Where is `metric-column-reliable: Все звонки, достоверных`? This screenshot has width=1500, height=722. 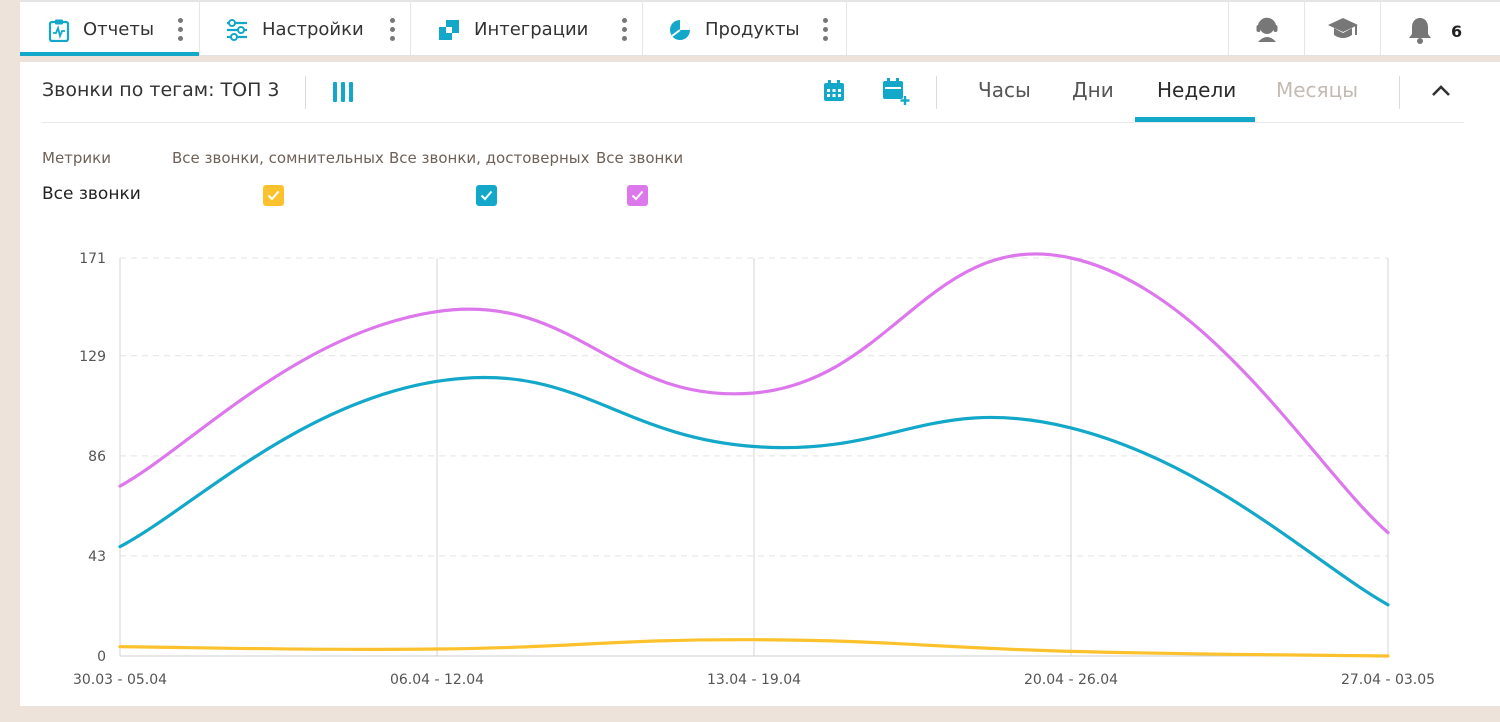
metric-column-reliable: Все звонки, достоверных is located at coordinates (489, 158).